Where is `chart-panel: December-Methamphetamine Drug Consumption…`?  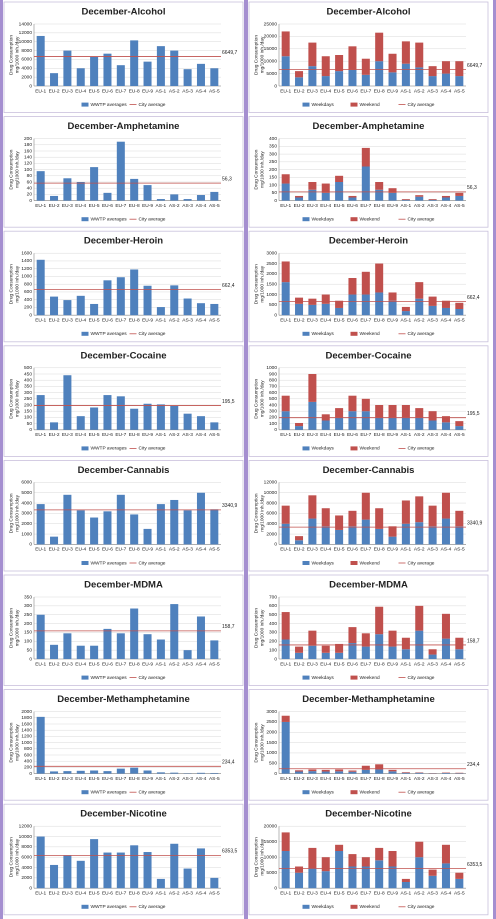 chart-panel: December-Methamphetamine Drug Consumption… is located at coordinates (123, 745).